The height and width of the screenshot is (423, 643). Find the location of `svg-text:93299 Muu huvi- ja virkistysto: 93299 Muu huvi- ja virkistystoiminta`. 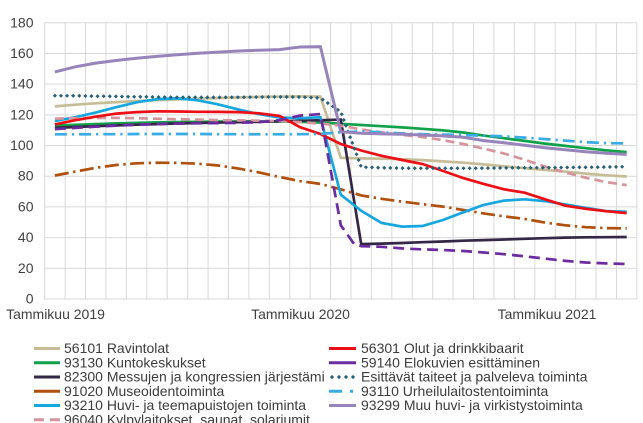

svg-text:93299 Muu huvi- ja virkistysto: 93299 Muu huvi- ja virkistystoiminta is located at coordinates (472, 405).